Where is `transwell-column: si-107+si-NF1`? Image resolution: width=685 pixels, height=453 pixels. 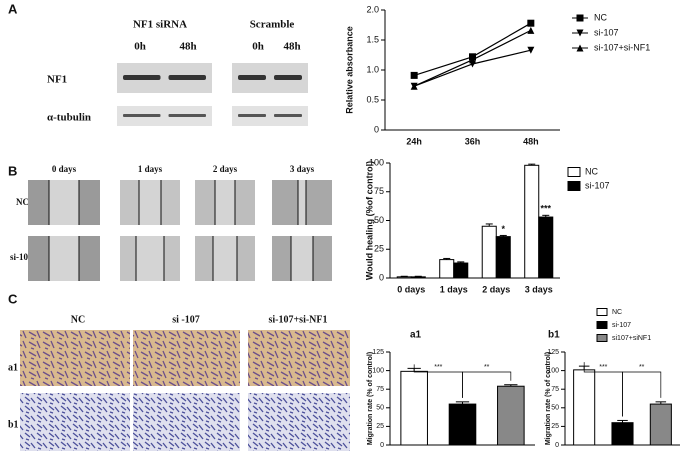 transwell-column: si-107+si-NF1 is located at coordinates (297, 319).